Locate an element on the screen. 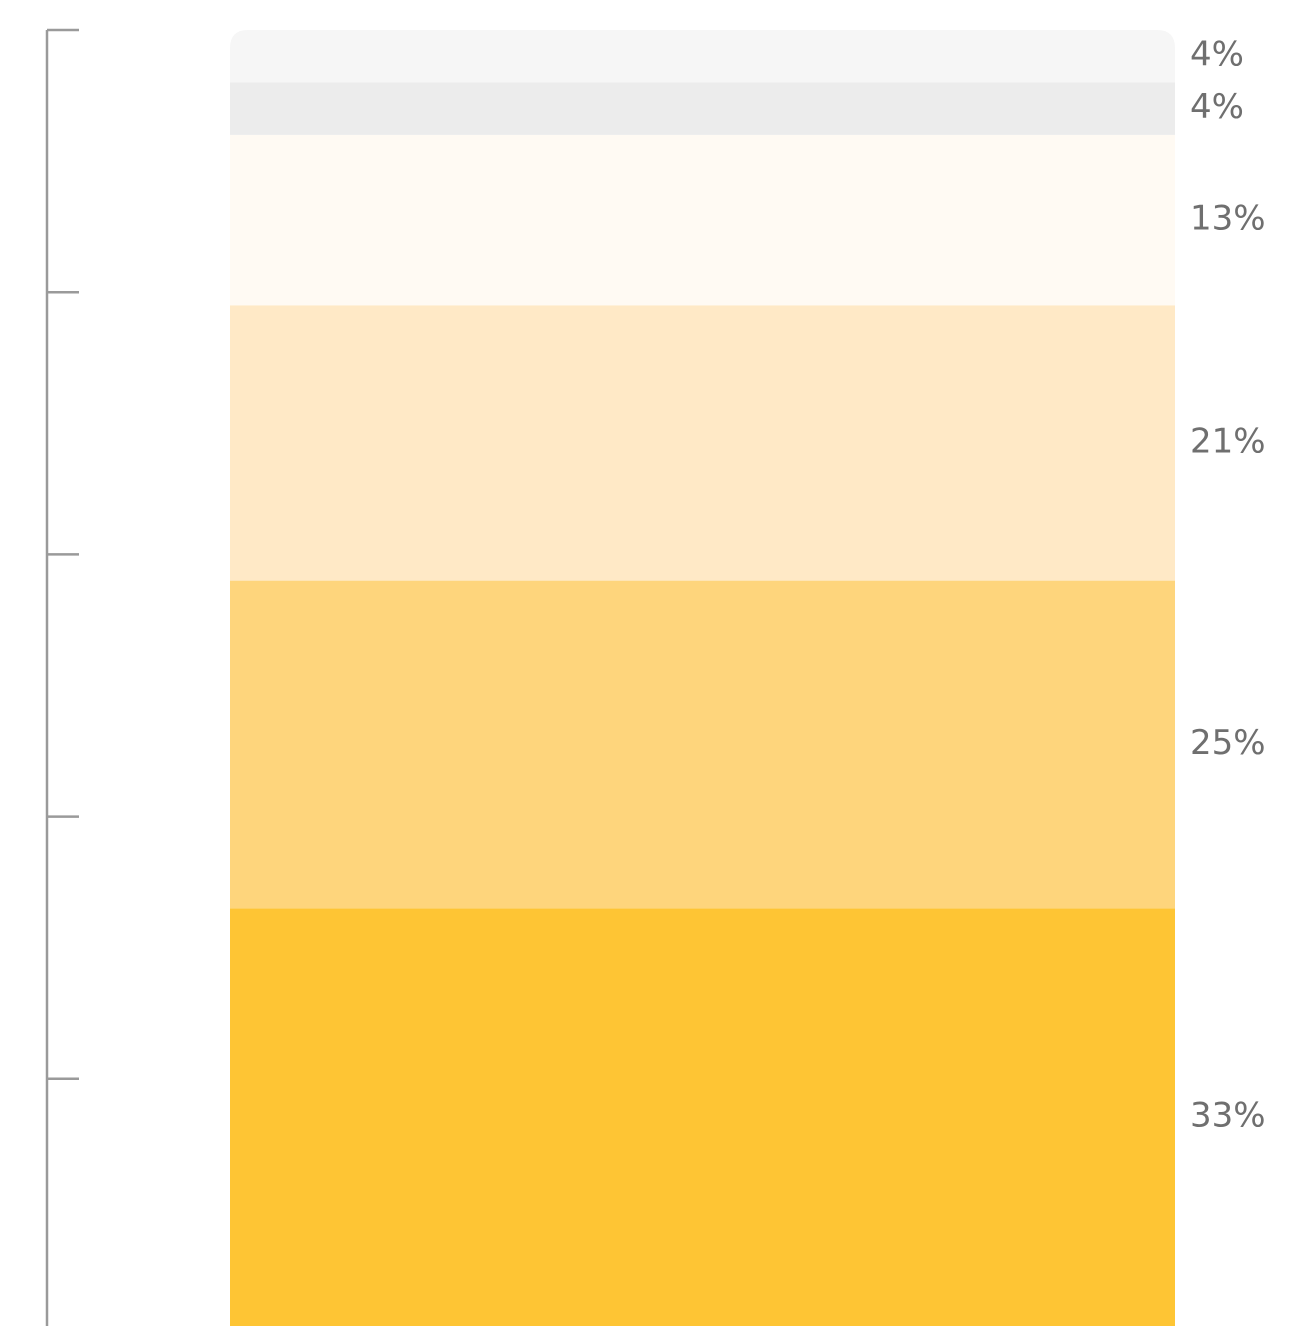 The width and height of the screenshot is (1312, 1326). segment-label-2: 25% is located at coordinates (1228, 743).